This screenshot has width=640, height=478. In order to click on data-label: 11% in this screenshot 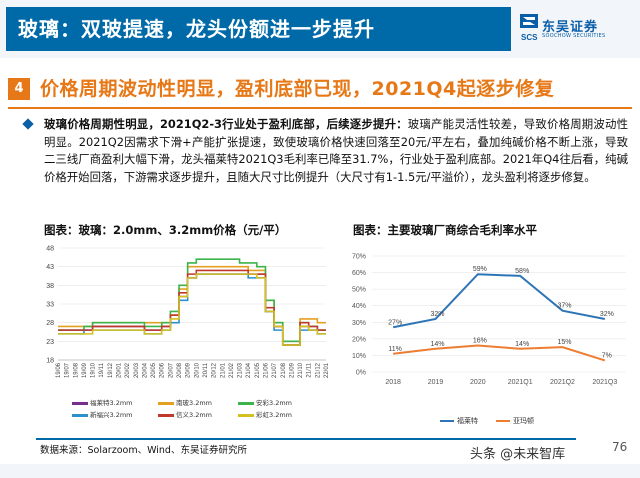, I will do `click(395, 349)`.